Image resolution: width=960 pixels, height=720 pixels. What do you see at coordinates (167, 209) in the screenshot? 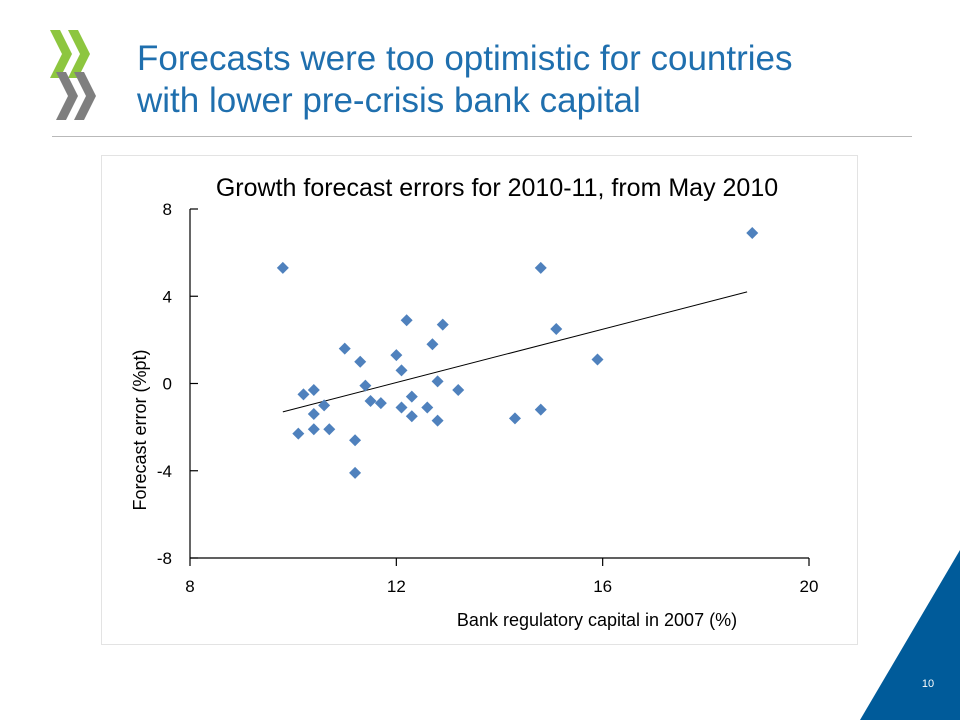
I see `y-tick-label: 8` at bounding box center [167, 209].